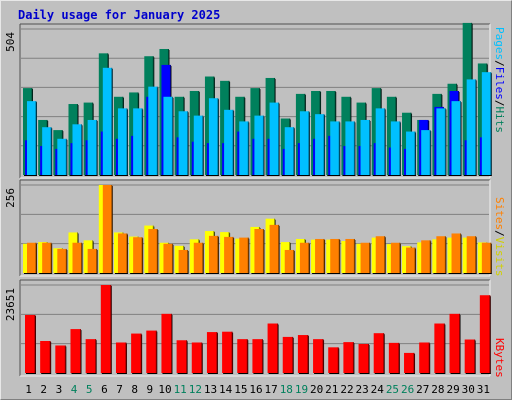  I want to click on day-label: 29, so click(452, 389).